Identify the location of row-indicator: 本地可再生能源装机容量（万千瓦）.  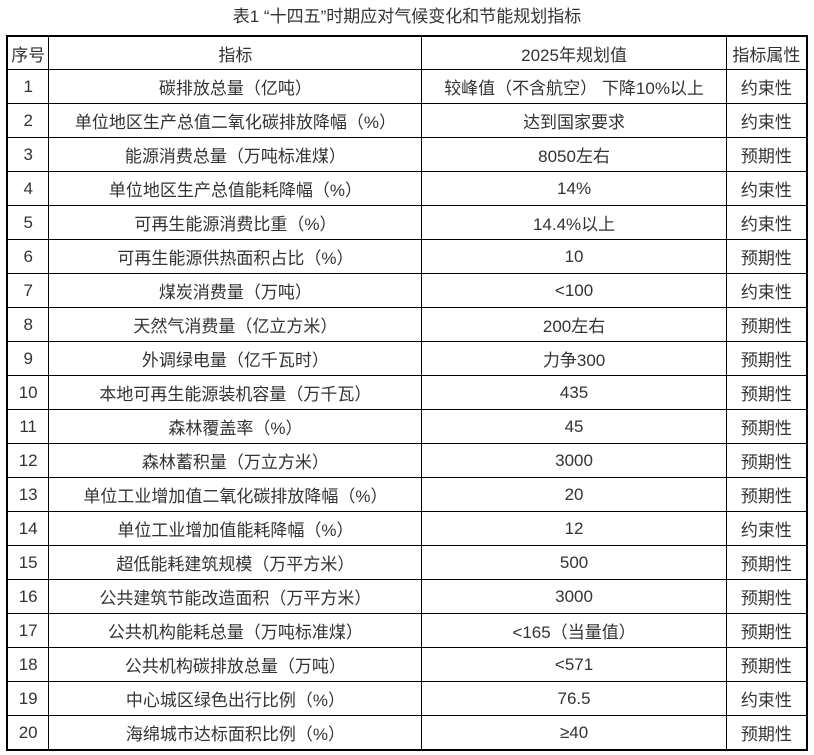
(235, 392).